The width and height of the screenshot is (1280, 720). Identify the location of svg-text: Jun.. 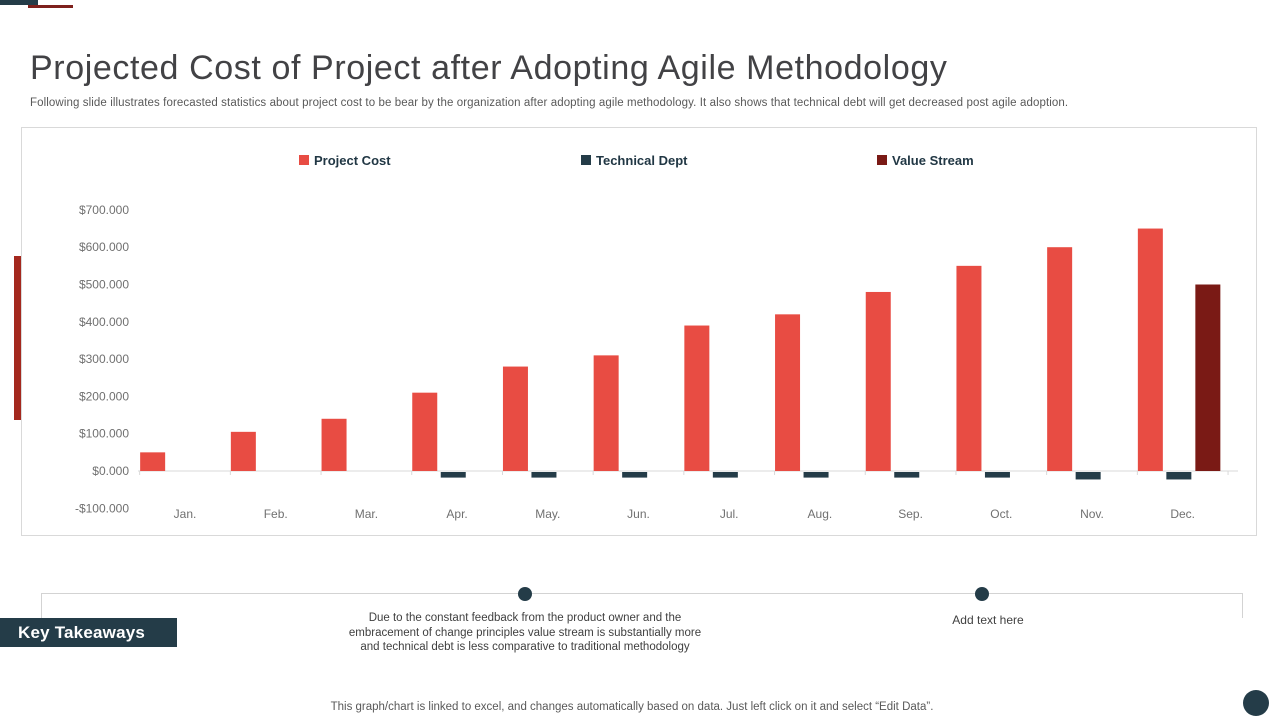
(638, 514).